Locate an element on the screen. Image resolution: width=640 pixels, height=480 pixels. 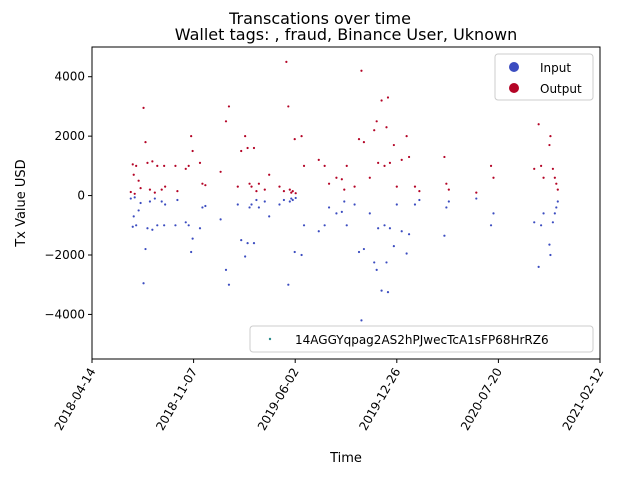
legend-output-label: Output is located at coordinates (561, 89).